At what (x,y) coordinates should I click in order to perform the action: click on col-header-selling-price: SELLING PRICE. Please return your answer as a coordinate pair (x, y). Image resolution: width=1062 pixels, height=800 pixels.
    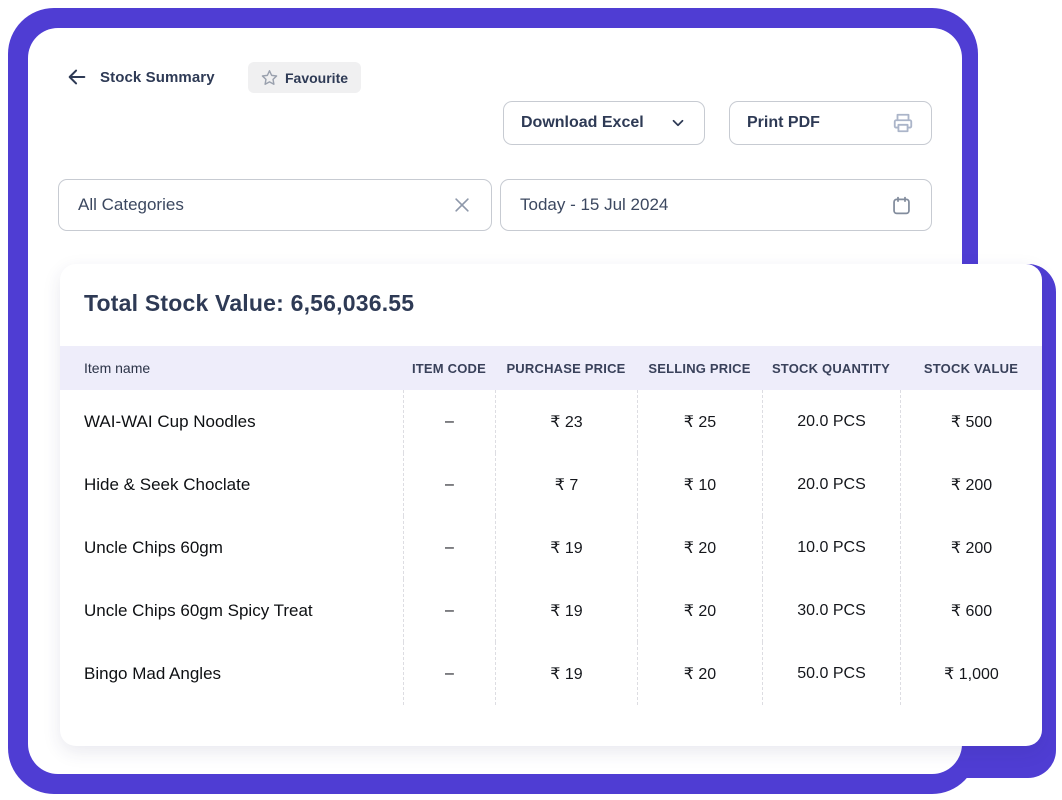
    Looking at the image, I should click on (699, 368).